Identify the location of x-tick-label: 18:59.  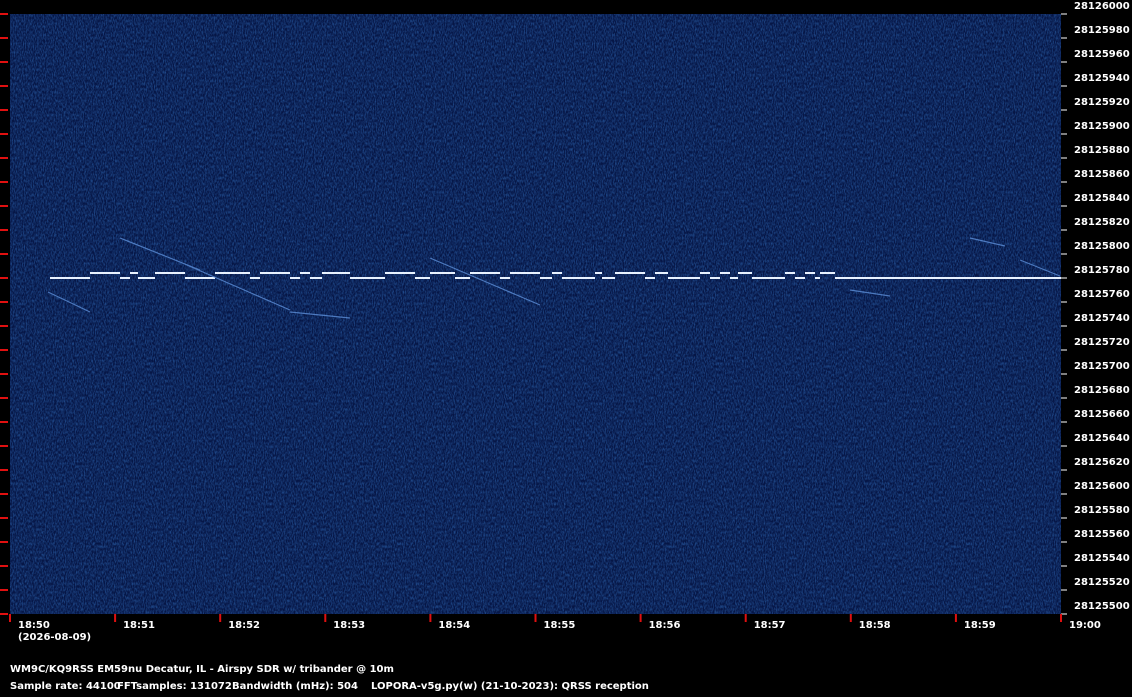
(980, 625).